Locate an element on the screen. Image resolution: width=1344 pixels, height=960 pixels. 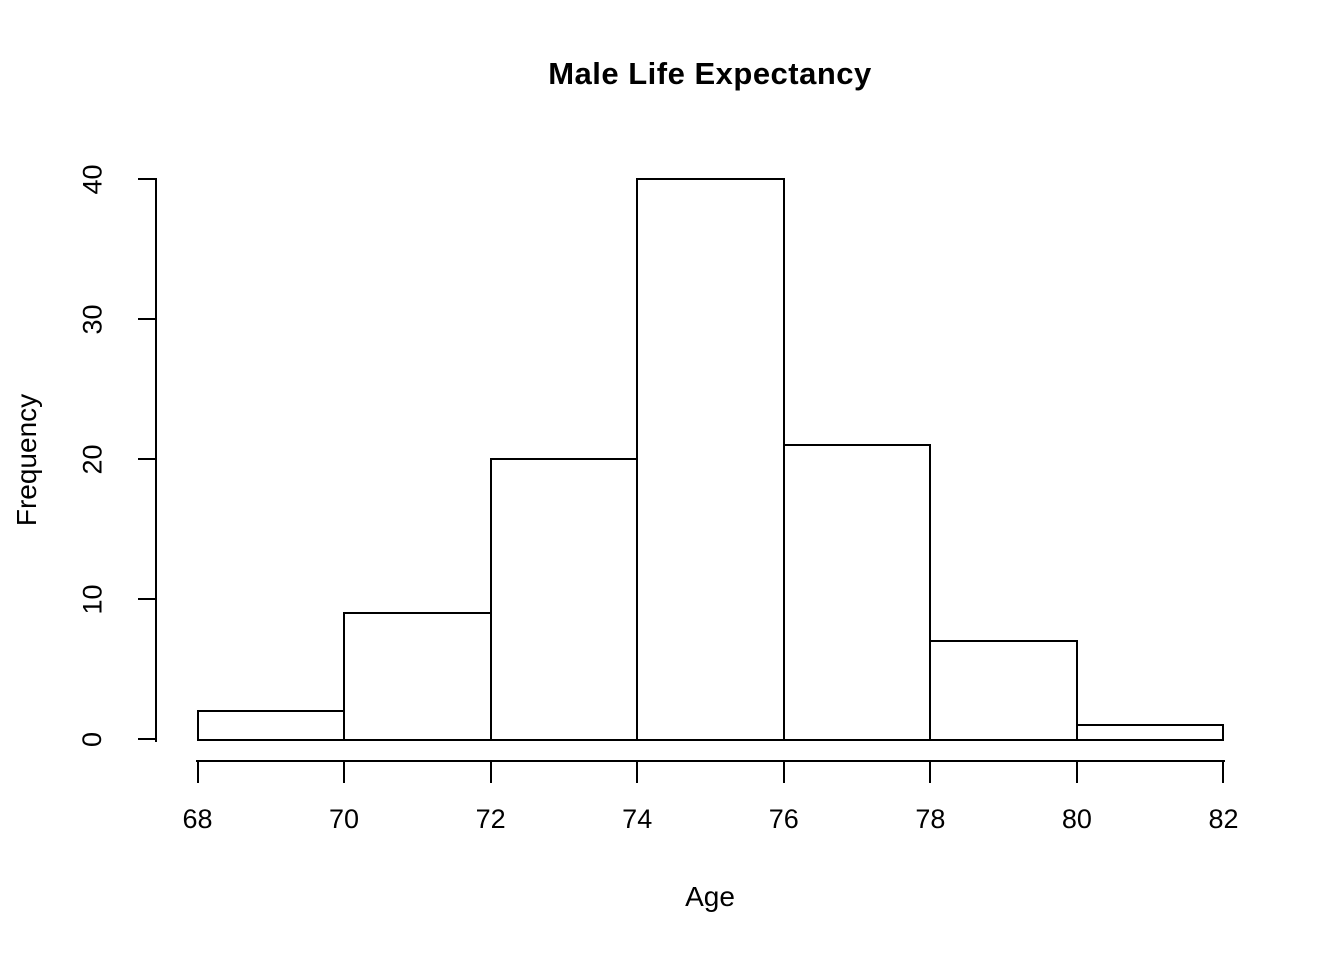
y-tick-label-box: 40 is located at coordinates (93, 179).